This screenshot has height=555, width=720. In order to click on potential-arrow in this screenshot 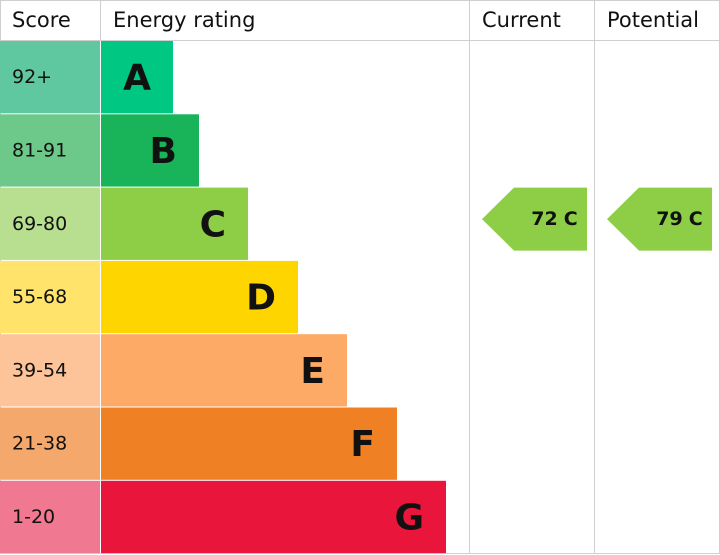, I will do `click(659, 219)`.